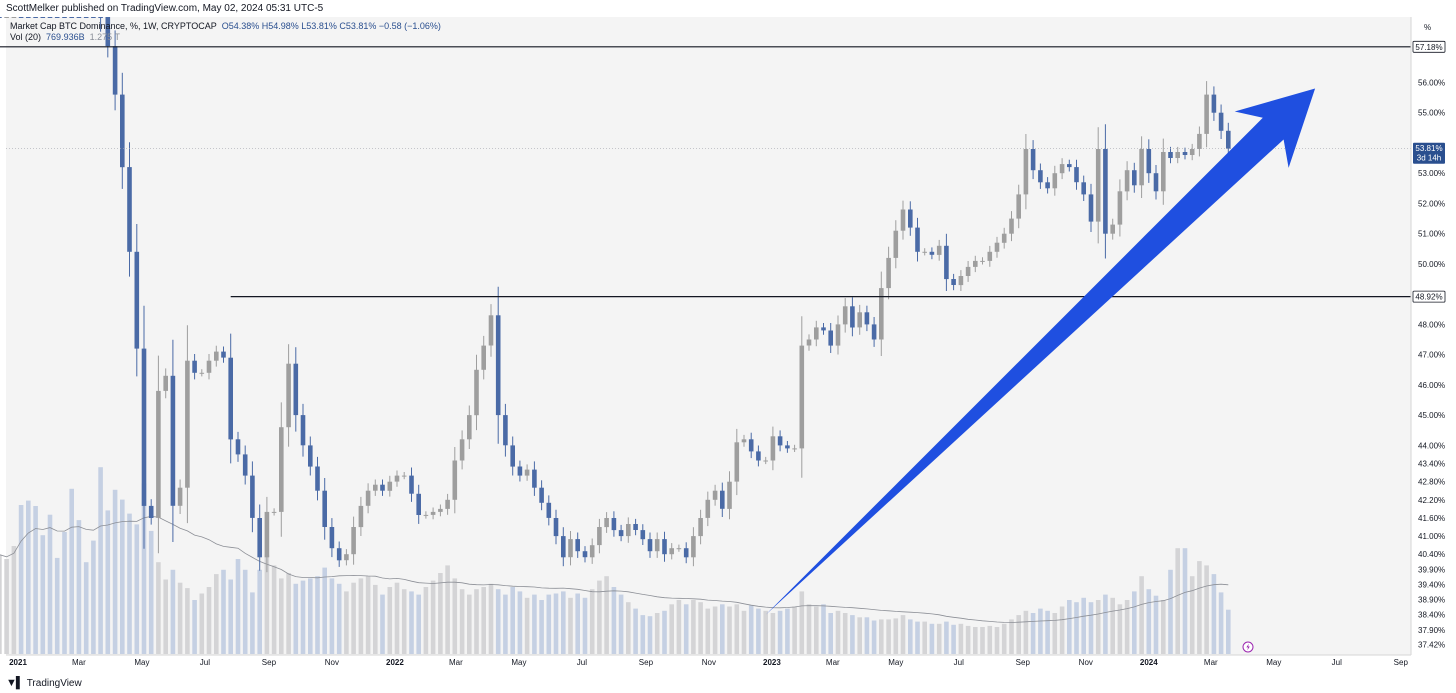 The width and height of the screenshot is (1456, 693). I want to click on price-tick-label: 47.00%, so click(1431, 355).